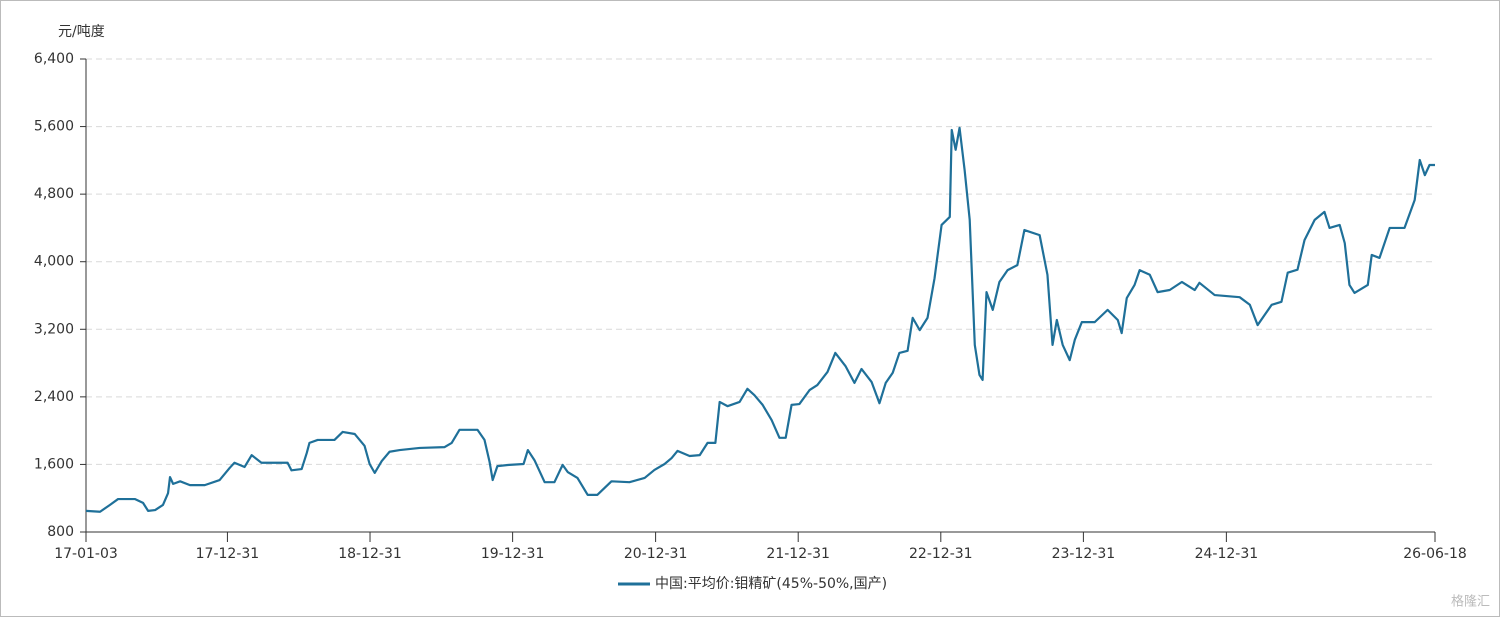 The image size is (1500, 617). I want to click on legend-label: 中国:平均价:钼精矿(45%-50%,国产), so click(771, 584).